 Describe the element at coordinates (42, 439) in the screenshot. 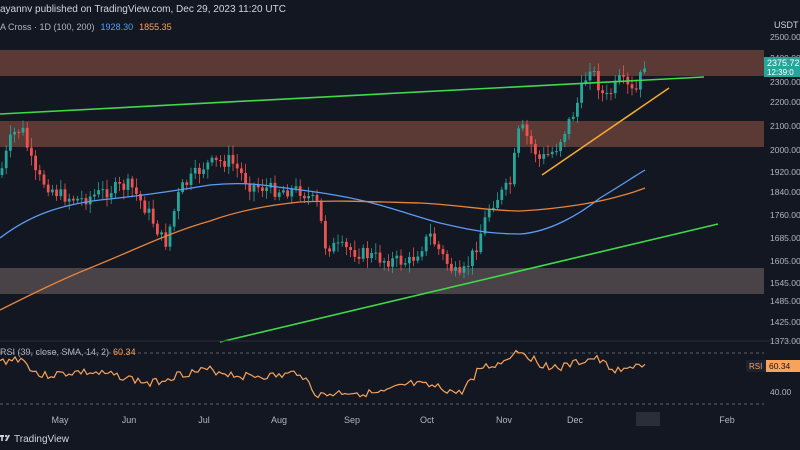

I see `brand-name: TradingView` at that location.